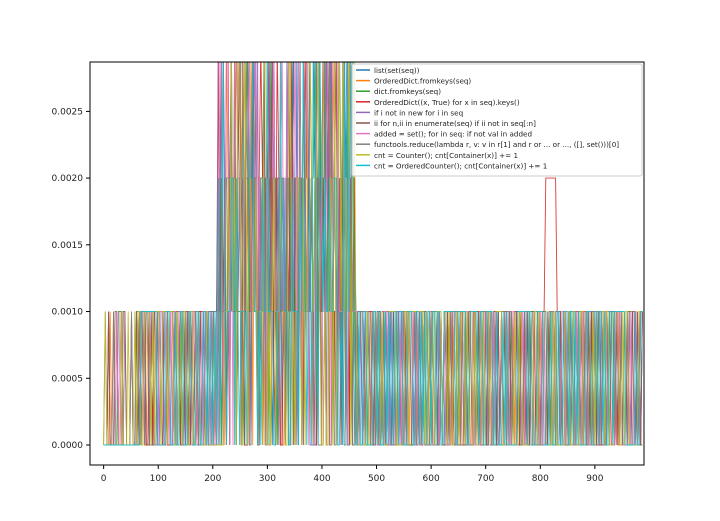 The width and height of the screenshot is (720, 521). What do you see at coordinates (68, 313) in the screenshot?
I see `y-tick-label: 0.0010` at bounding box center [68, 313].